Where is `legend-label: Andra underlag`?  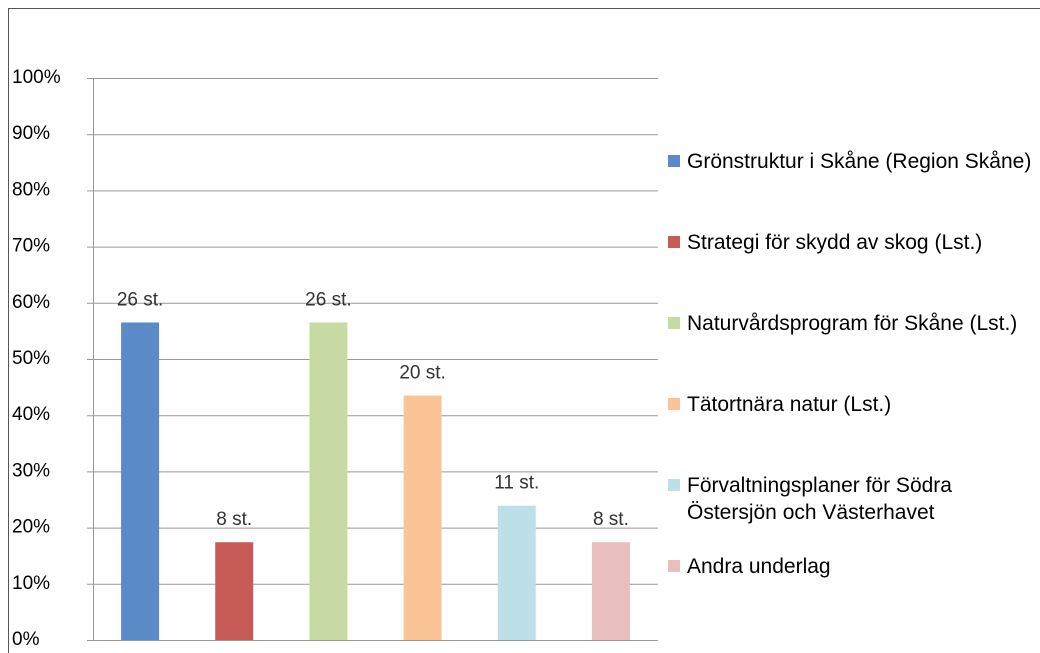
legend-label: Andra underlag is located at coordinates (759, 566).